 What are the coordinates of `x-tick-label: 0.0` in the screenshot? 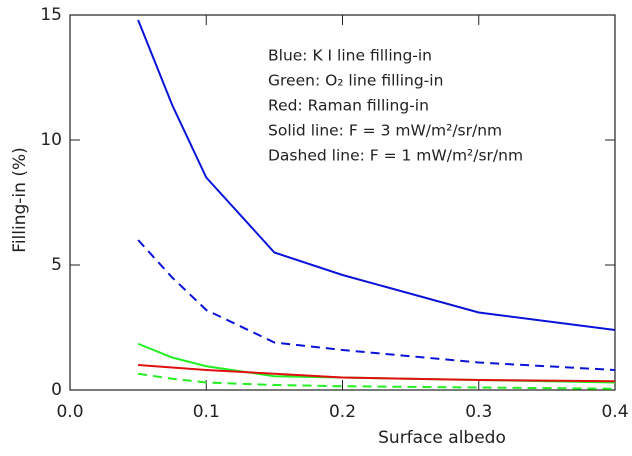 It's located at (69, 412).